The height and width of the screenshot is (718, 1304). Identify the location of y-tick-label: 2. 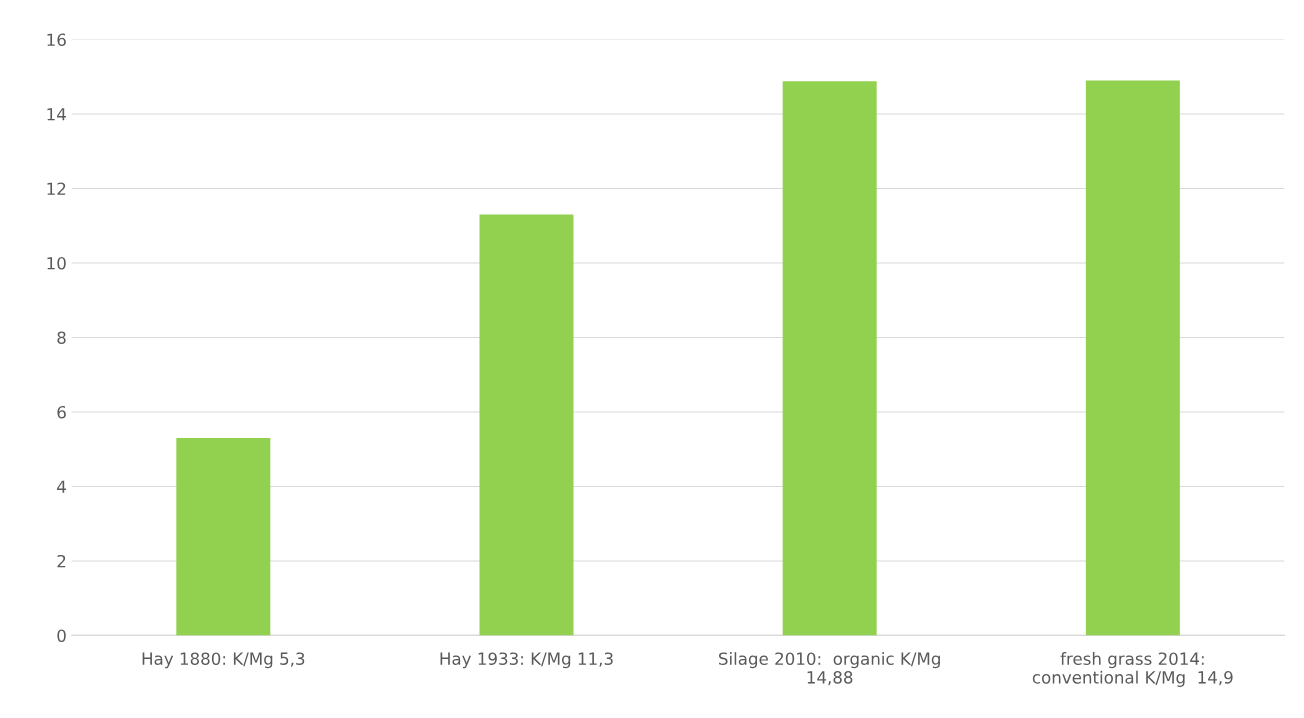
(61, 561).